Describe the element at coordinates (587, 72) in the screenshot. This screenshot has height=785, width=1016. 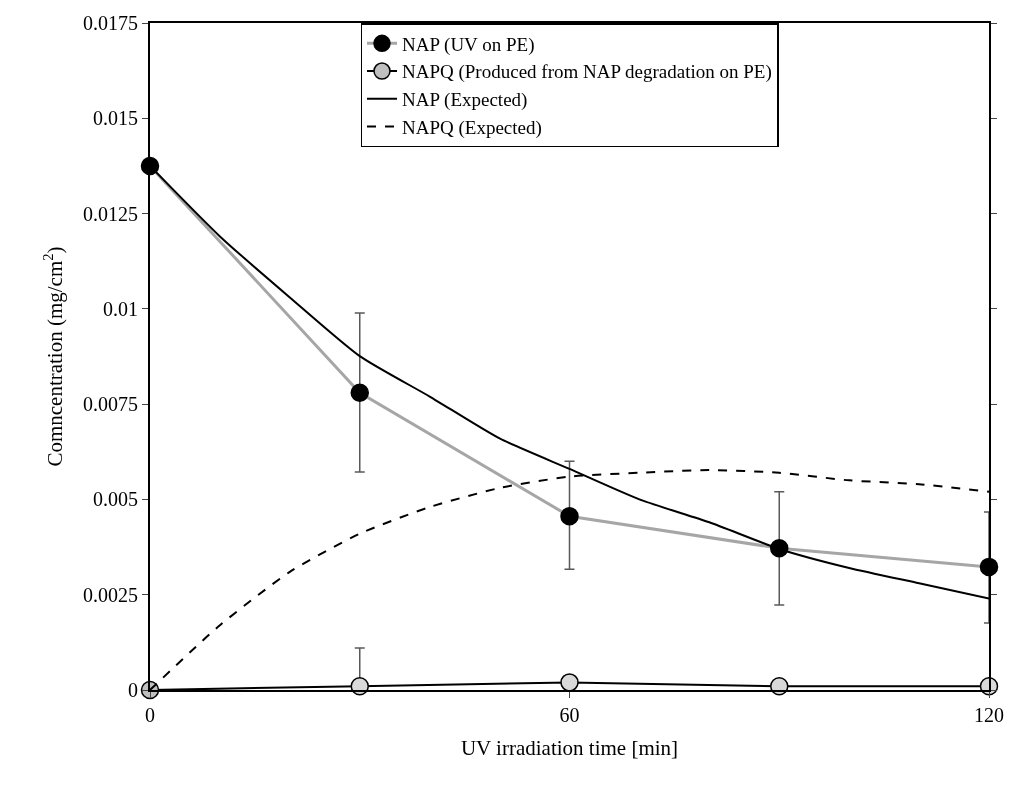
I see `legend-label: NAPQ (Produced from NAP degradation on PE)` at that location.